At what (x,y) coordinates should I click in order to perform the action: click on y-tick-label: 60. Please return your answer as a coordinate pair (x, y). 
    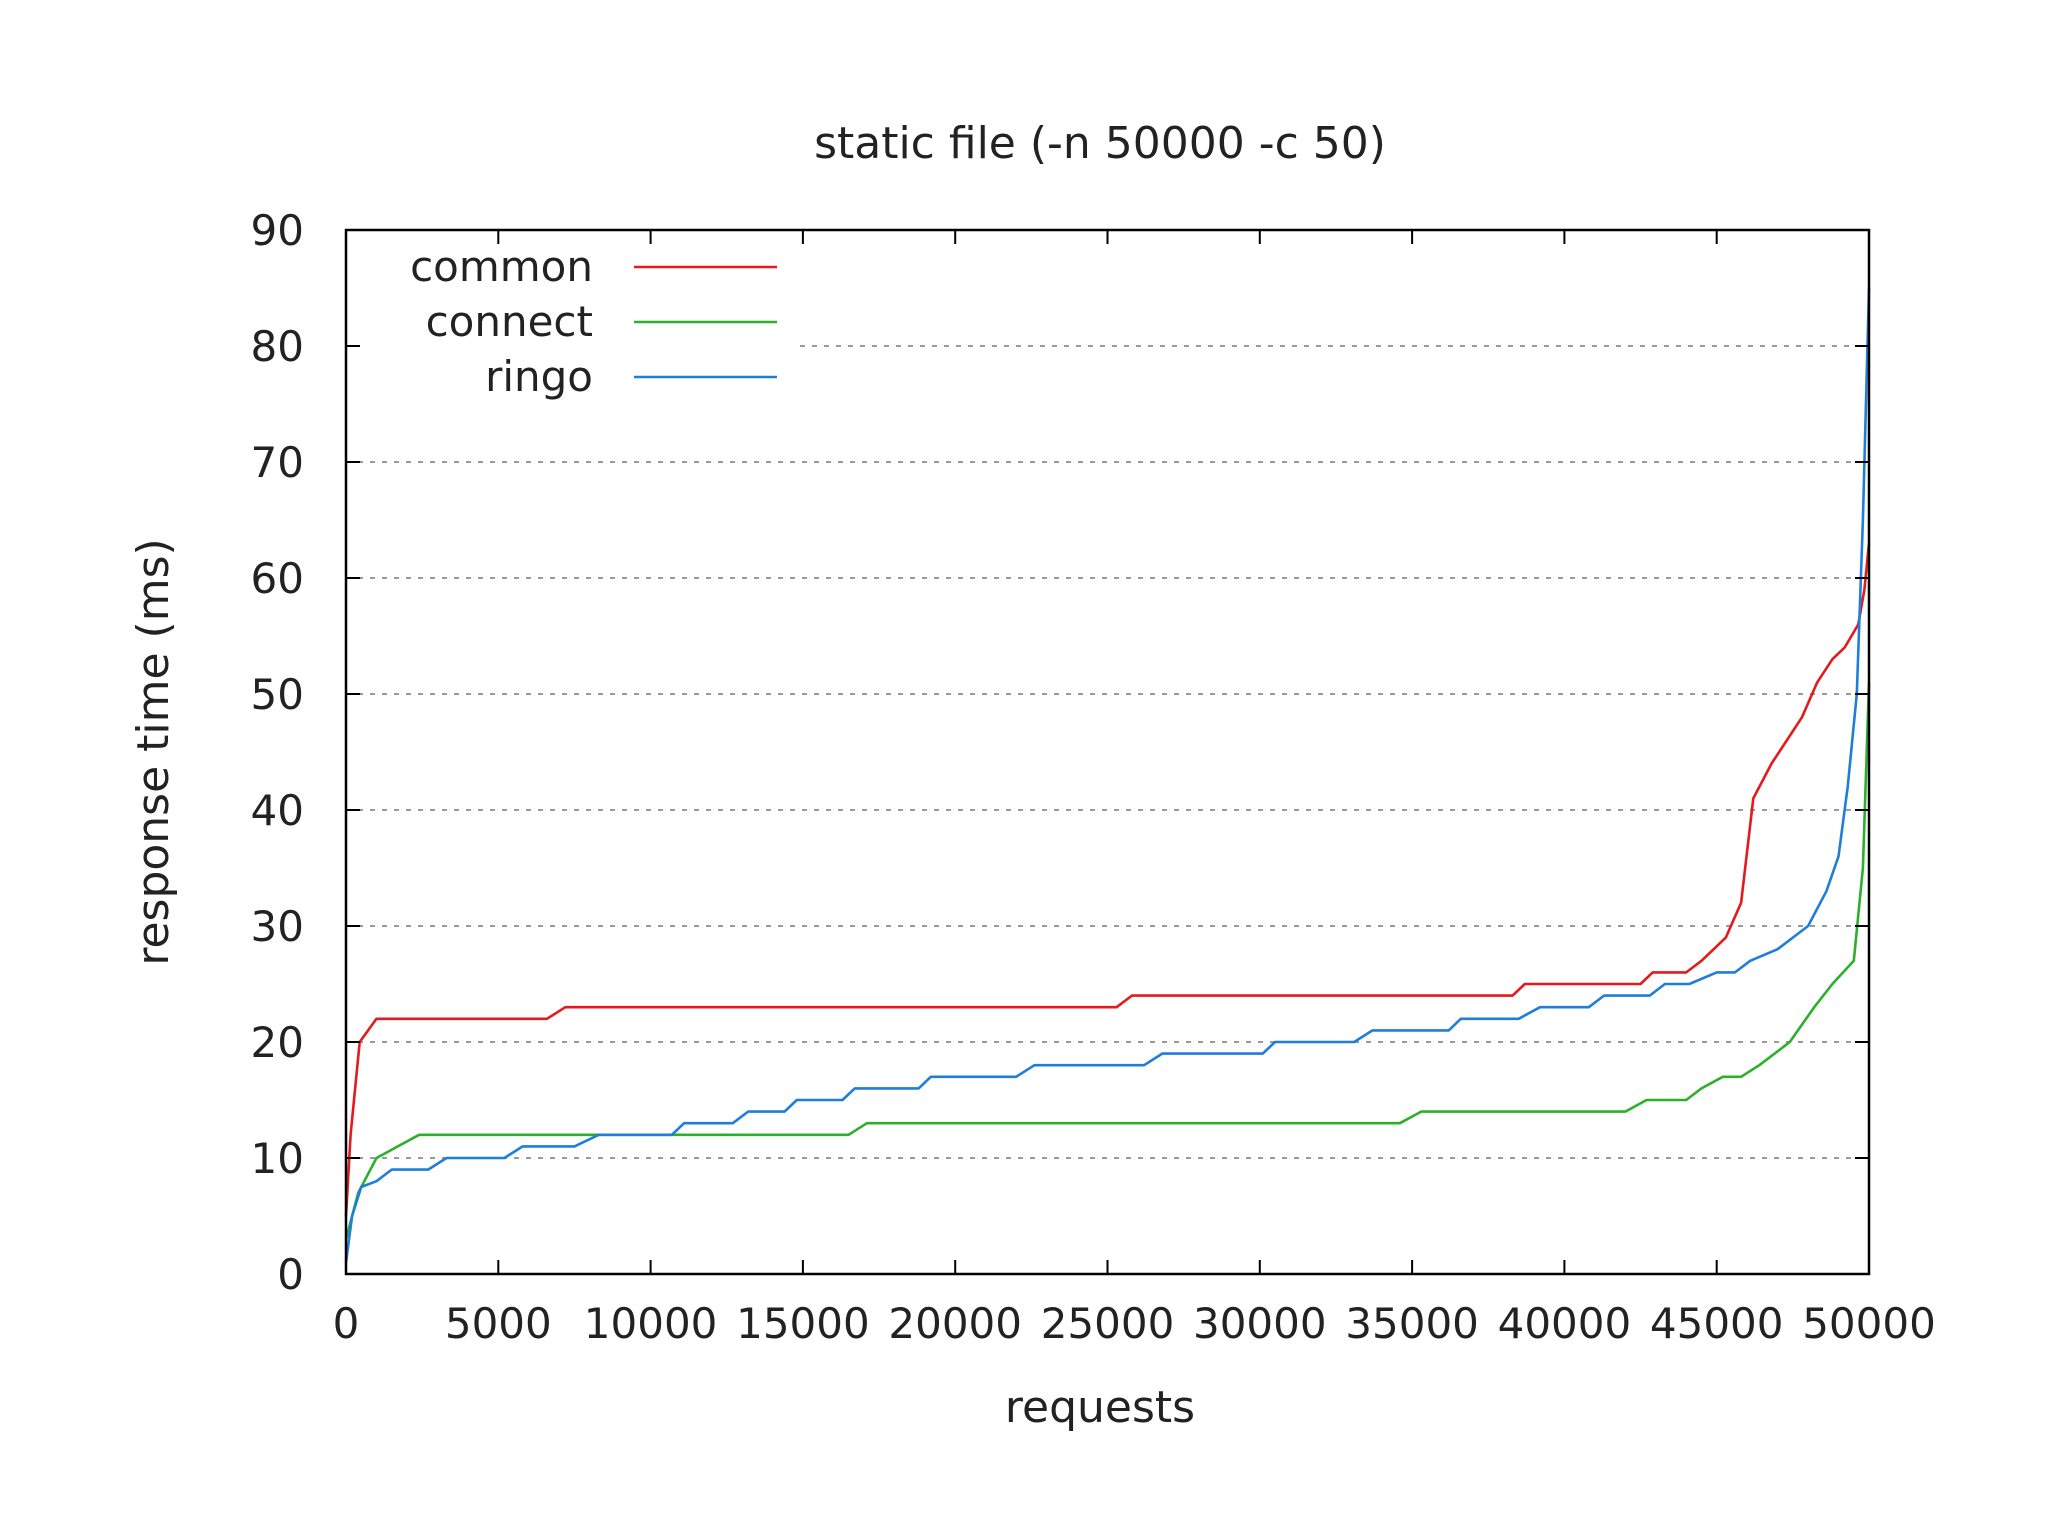
    Looking at the image, I should click on (277, 578).